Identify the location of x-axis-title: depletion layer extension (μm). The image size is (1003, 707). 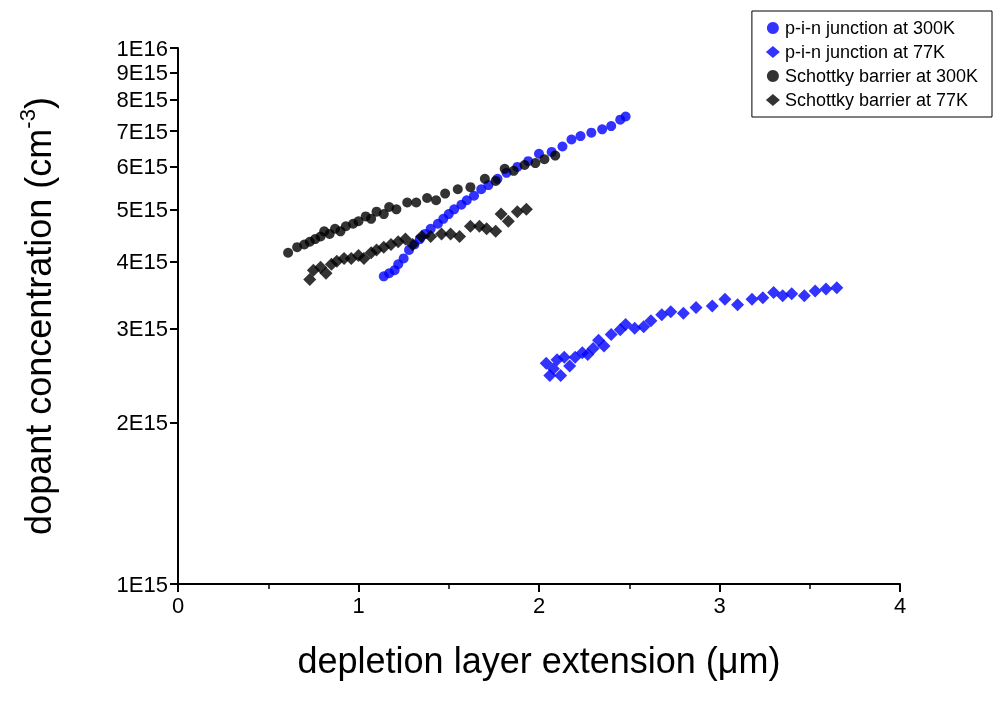
(539, 660).